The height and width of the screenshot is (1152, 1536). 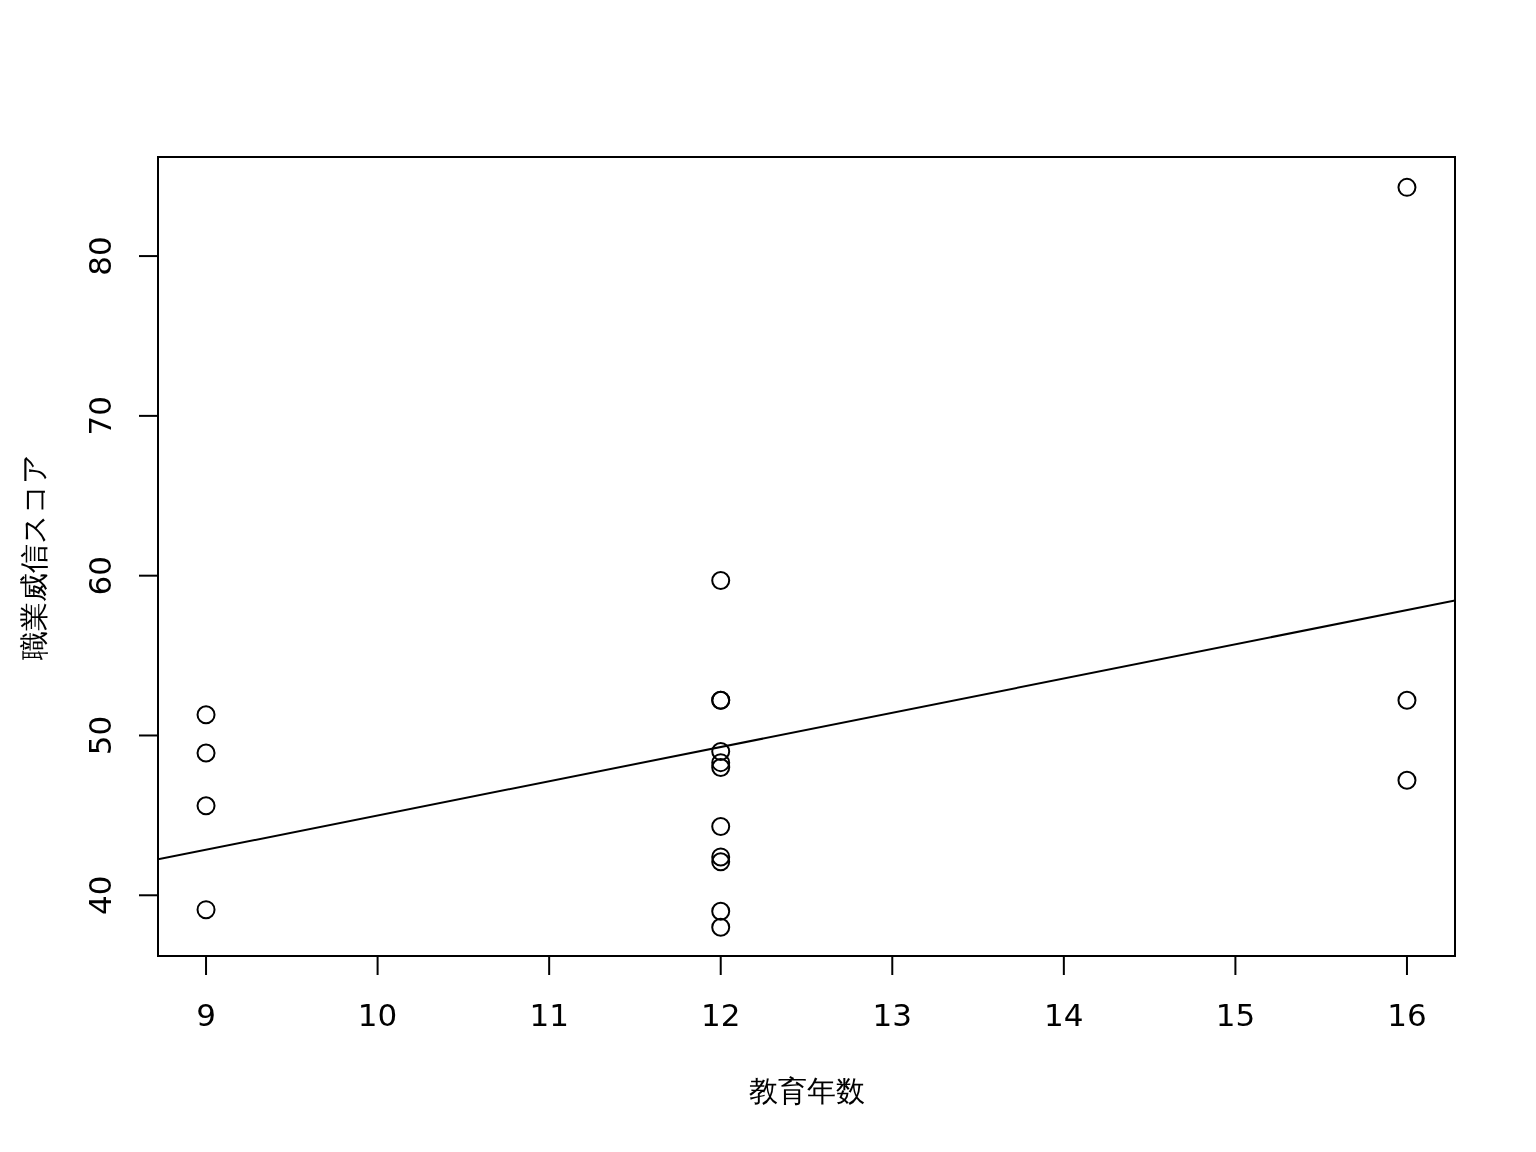 I want to click on y-axis-title: 職業威信スコア, so click(x=34, y=556).